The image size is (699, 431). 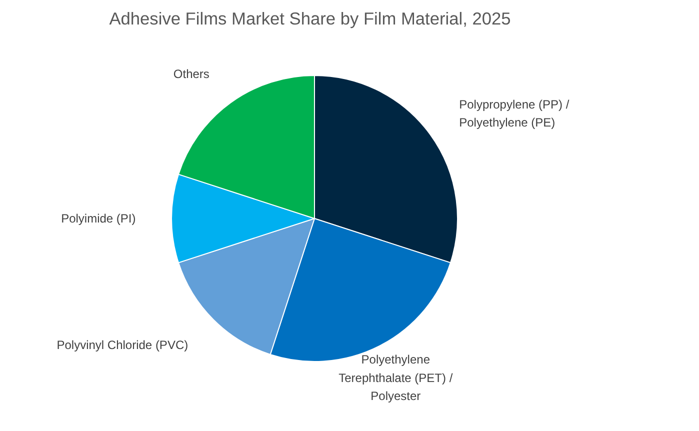 I want to click on slice-label: Polyimide (PI), so click(x=98, y=219).